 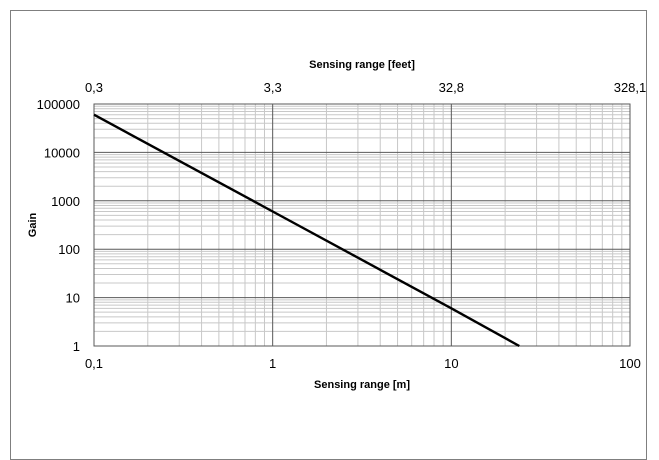 What do you see at coordinates (451, 363) in the screenshot?
I see `x-tick-label: 10` at bounding box center [451, 363].